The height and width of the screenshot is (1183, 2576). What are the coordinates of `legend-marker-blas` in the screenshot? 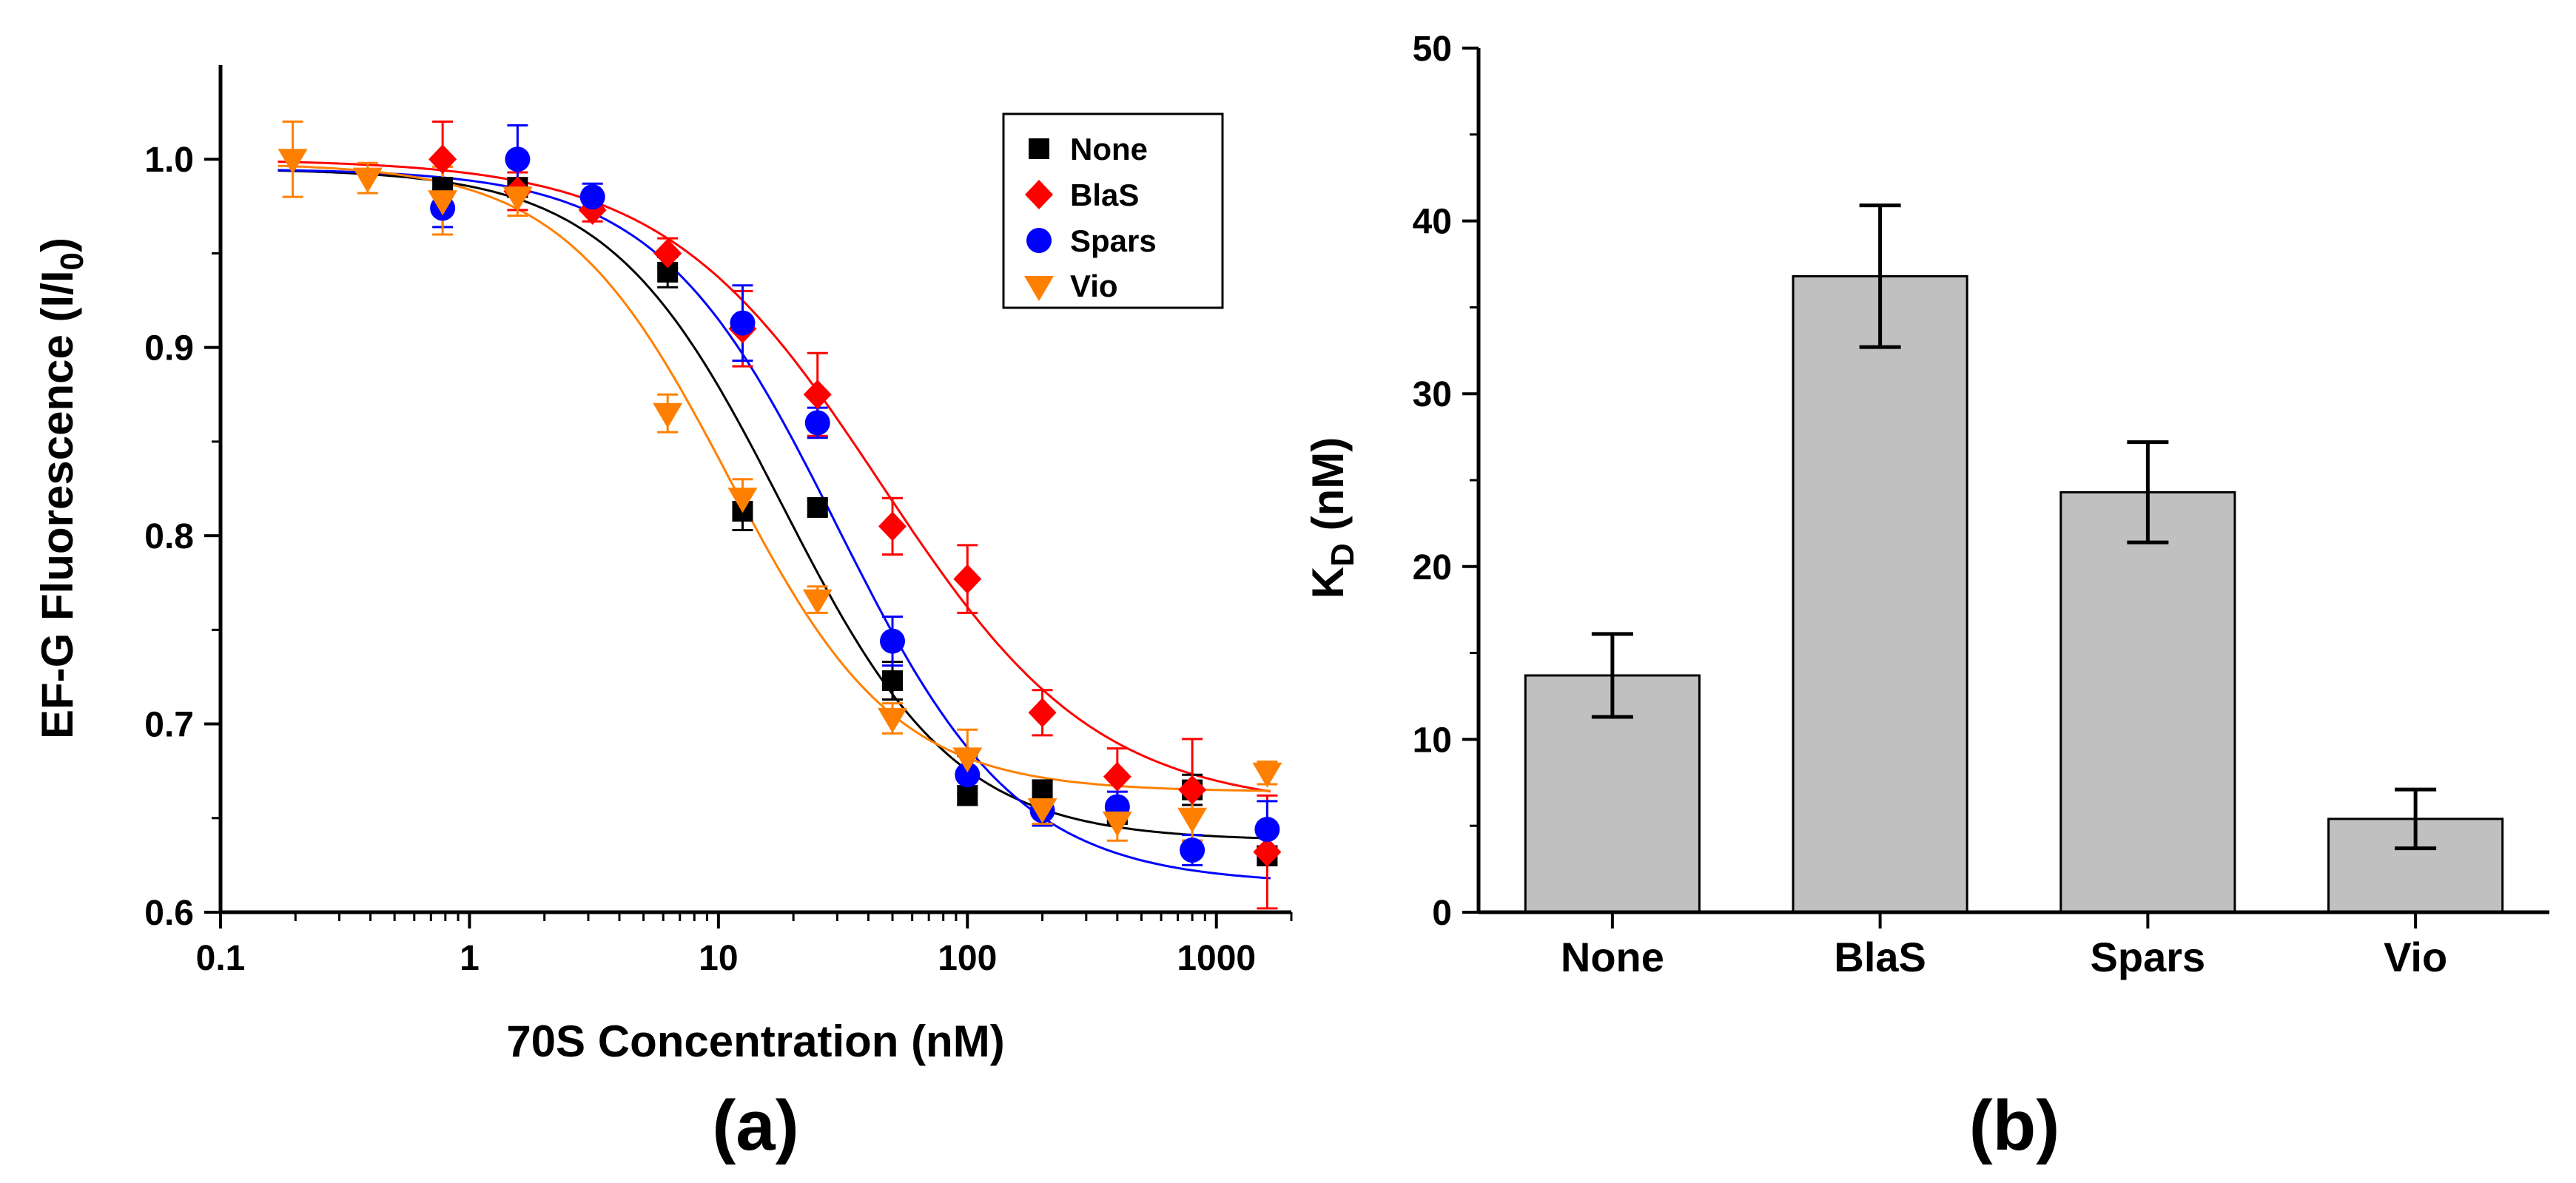 It's located at (1039, 195).